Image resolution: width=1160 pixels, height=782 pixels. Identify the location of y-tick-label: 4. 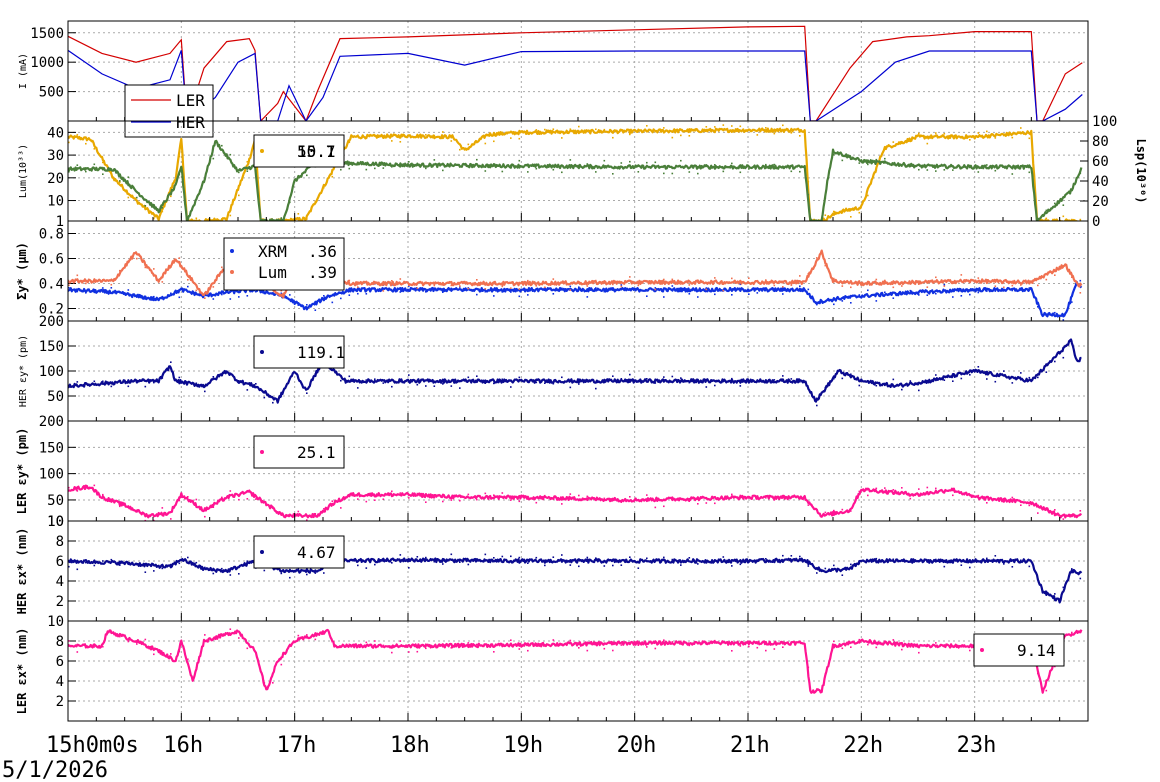
(60, 582).